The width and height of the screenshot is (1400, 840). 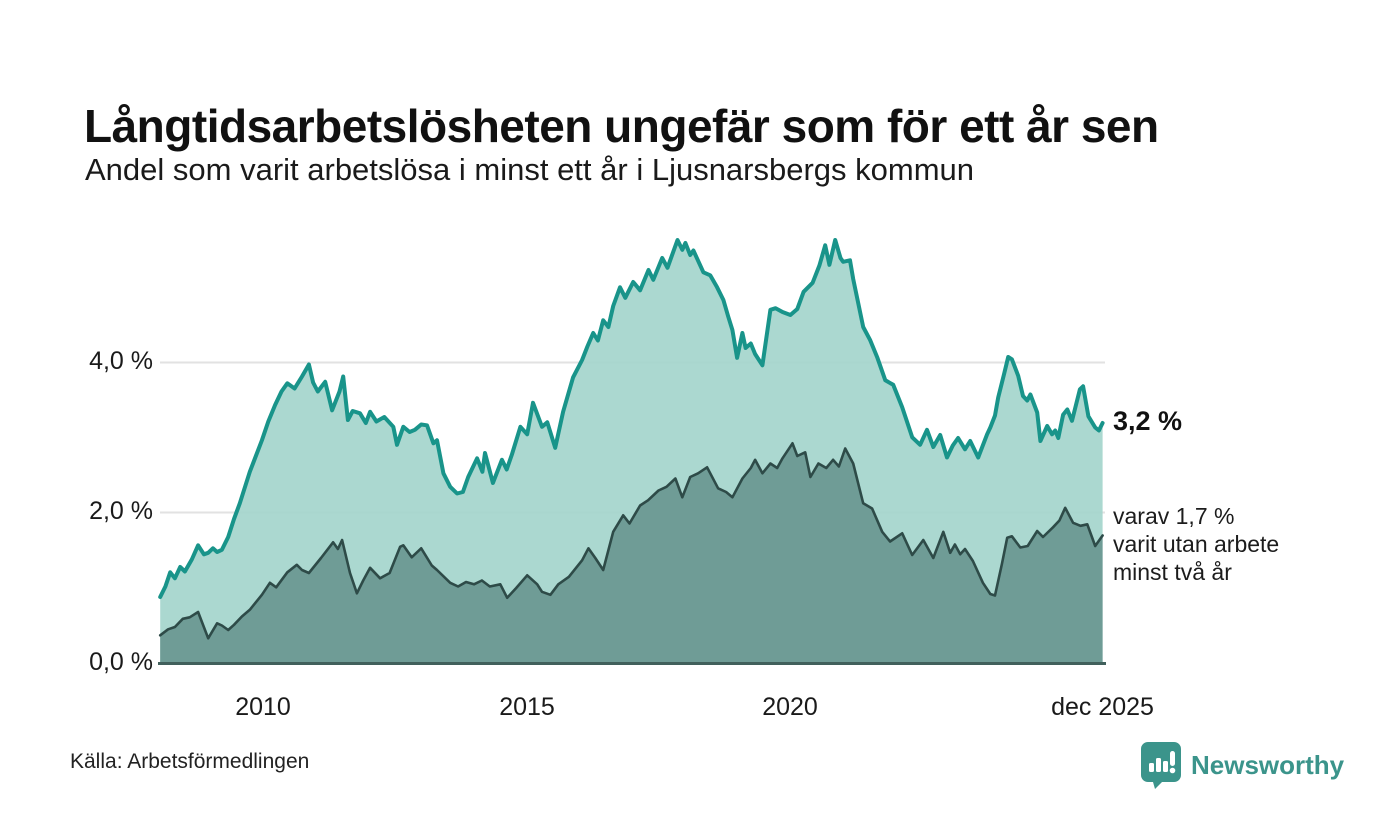 What do you see at coordinates (121, 662) in the screenshot?
I see `y-tick-0: 0,0 %` at bounding box center [121, 662].